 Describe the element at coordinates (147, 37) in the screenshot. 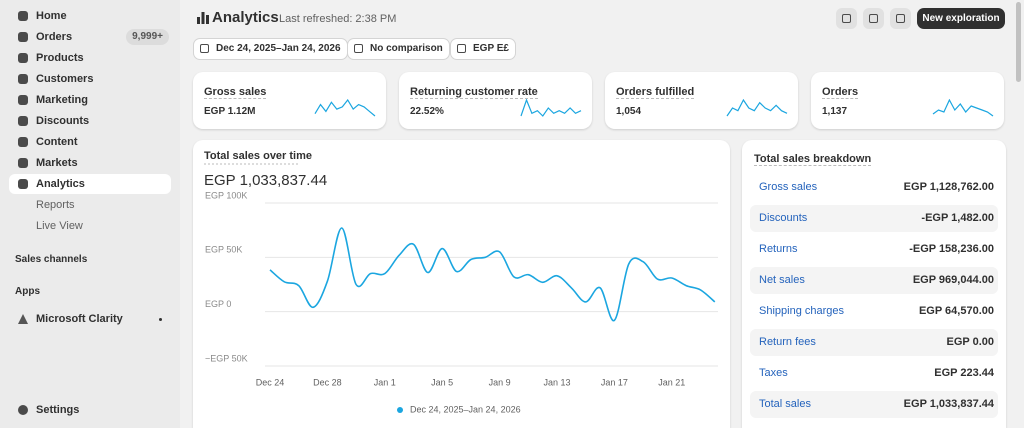

I see `nav-badge: 9,999+` at that location.